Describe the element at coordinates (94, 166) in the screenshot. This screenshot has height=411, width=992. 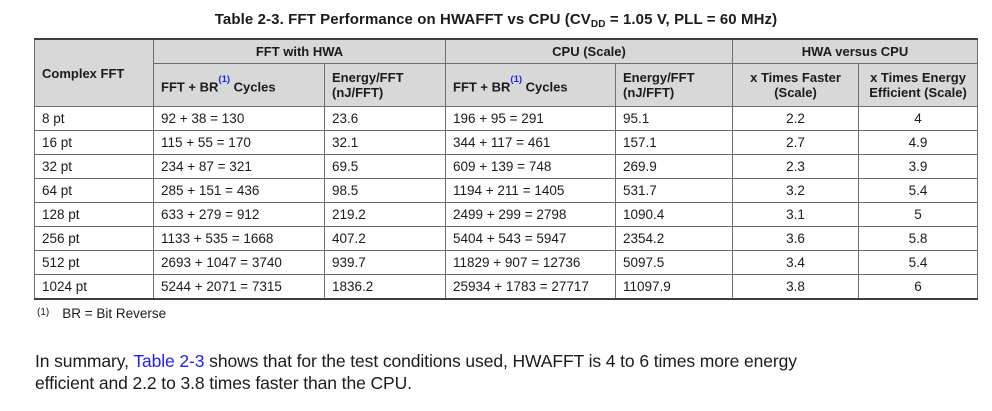
I see `cell-size: 32 pt` at that location.